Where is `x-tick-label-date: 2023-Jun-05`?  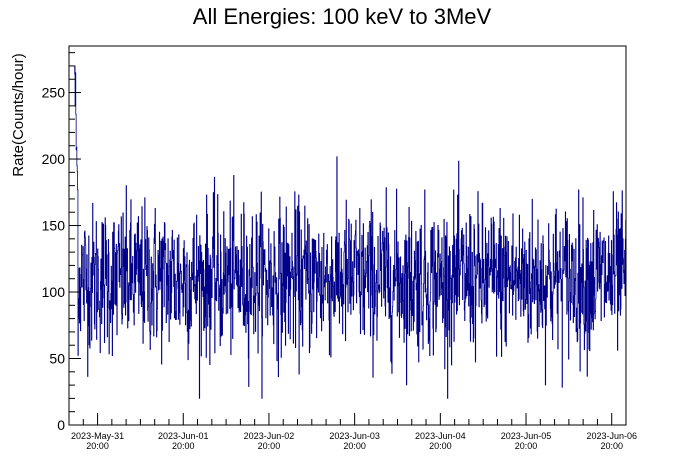 x-tick-label-date: 2023-Jun-05 is located at coordinates (526, 436).